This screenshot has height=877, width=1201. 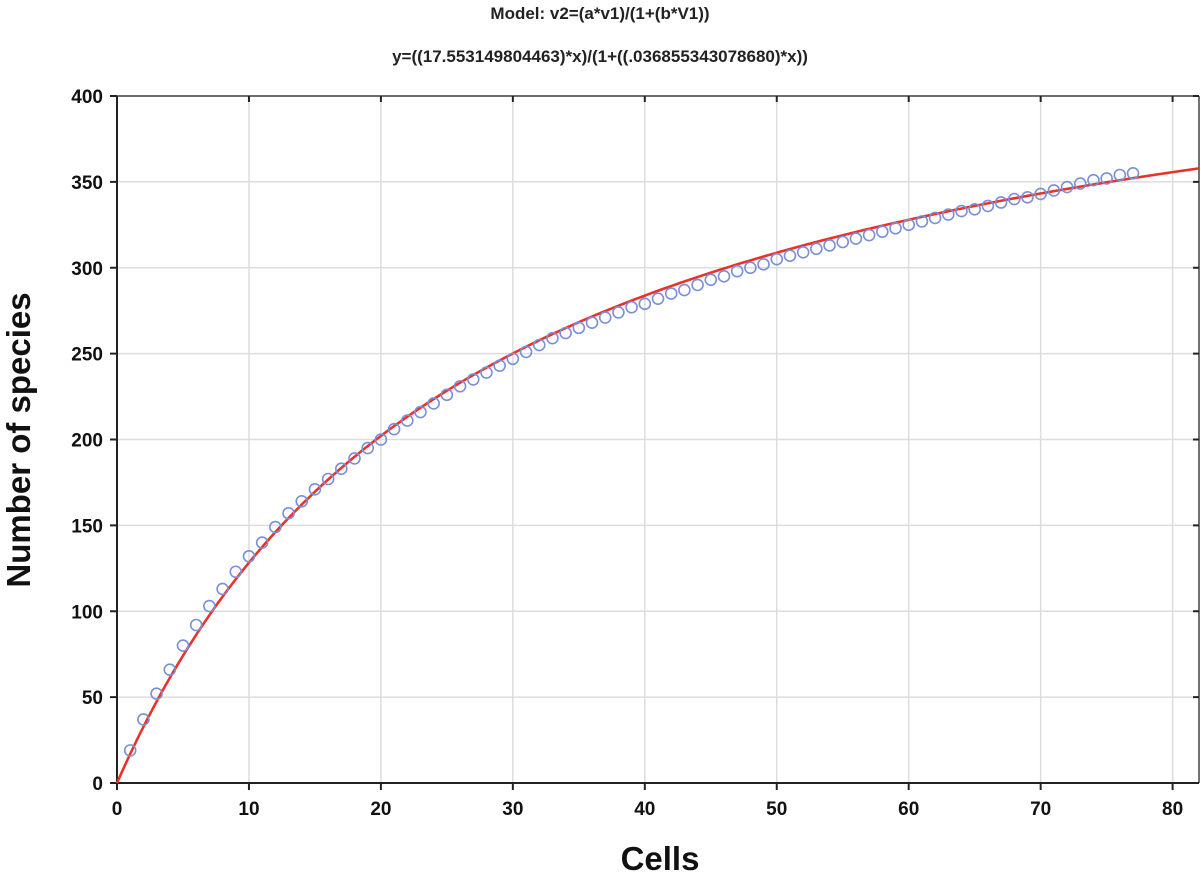 I want to click on y-axis-title: Number of species, so click(x=18, y=439).